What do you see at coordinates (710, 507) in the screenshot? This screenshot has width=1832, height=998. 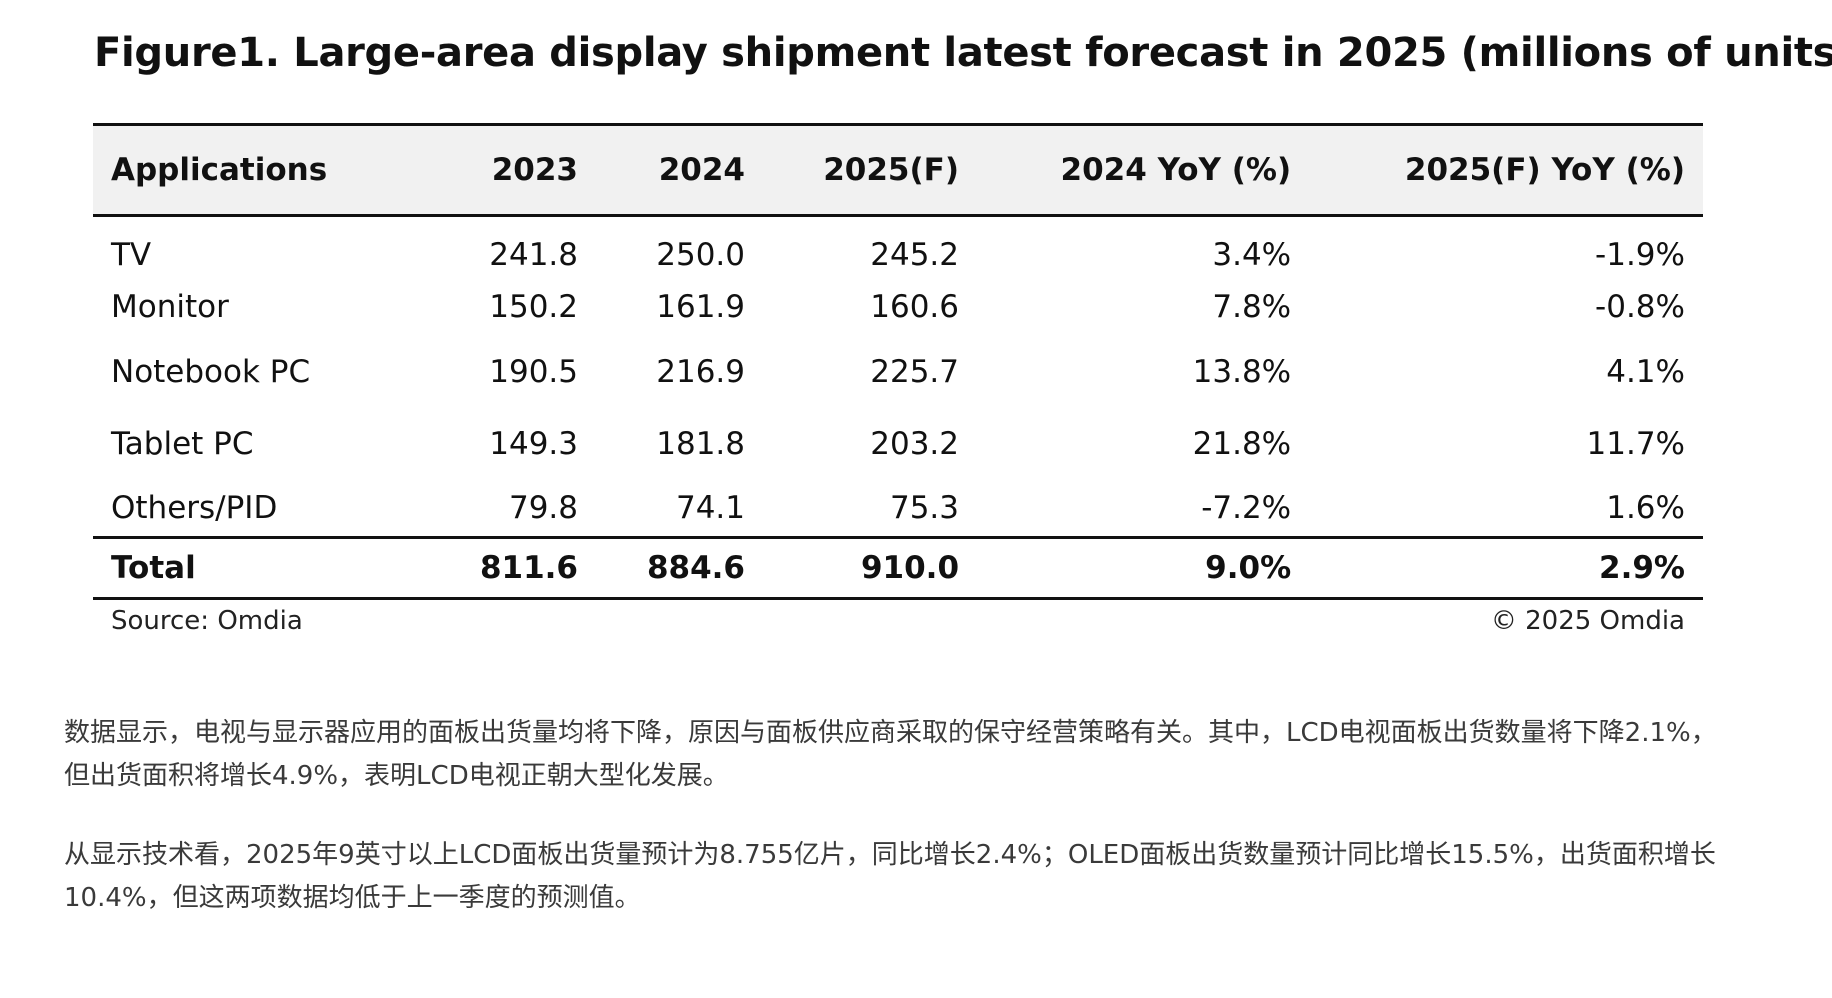 I see `cell-value: 74.1` at bounding box center [710, 507].